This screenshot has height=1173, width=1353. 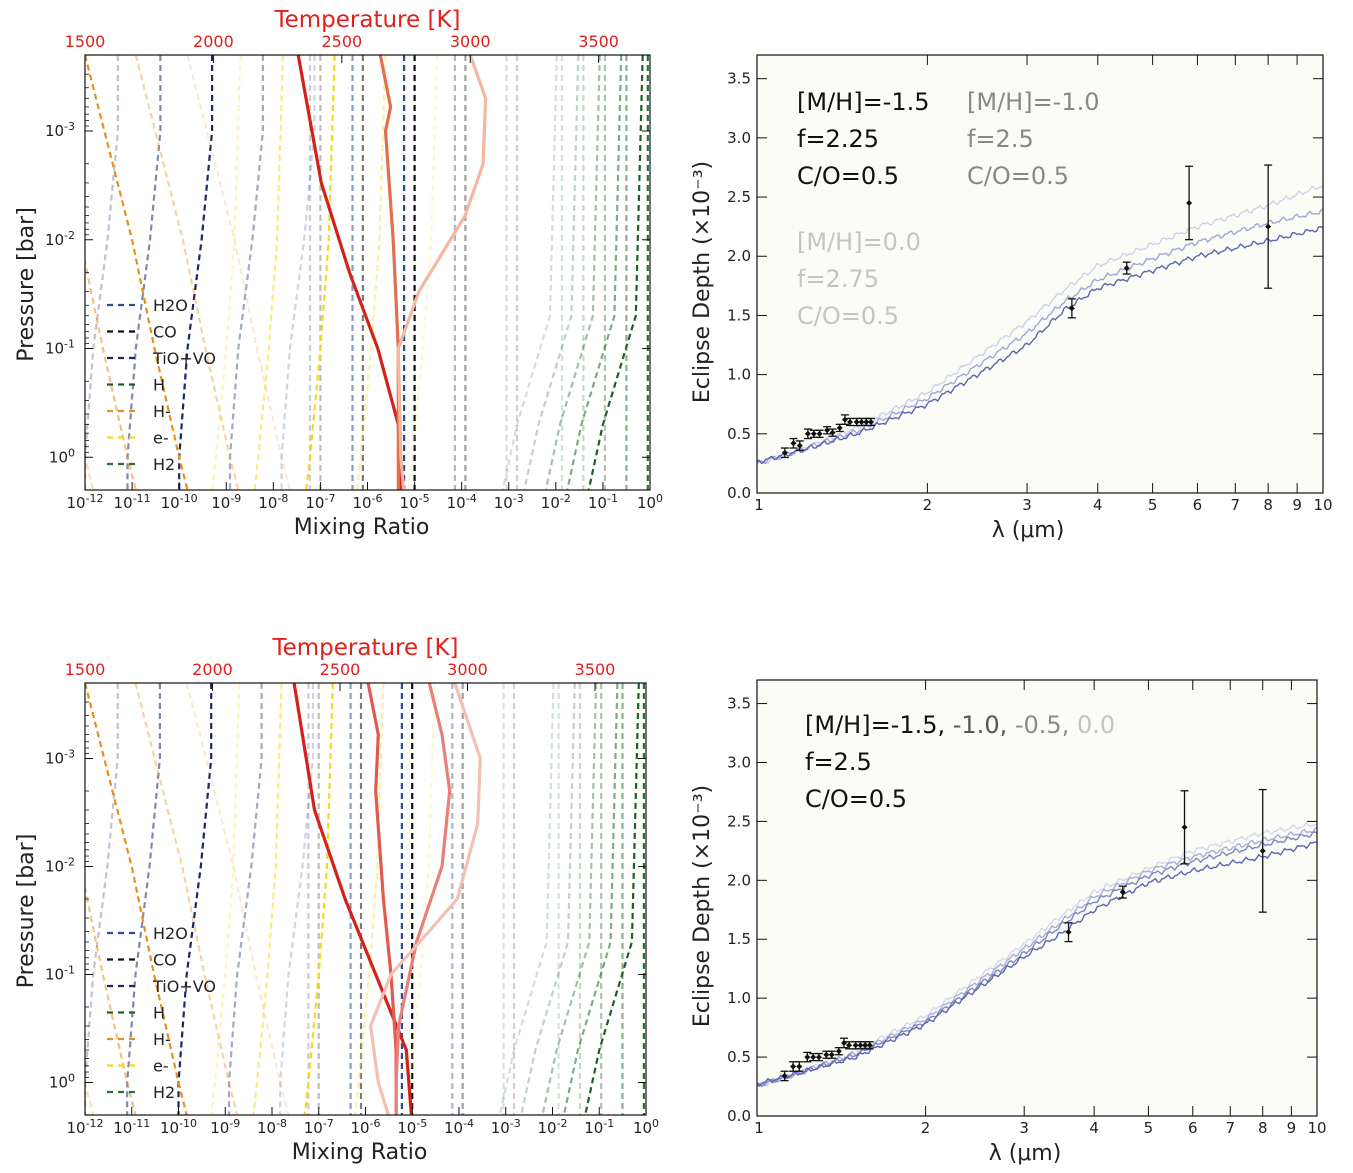 I want to click on tick-exponent: -7, so click(x=328, y=1123).